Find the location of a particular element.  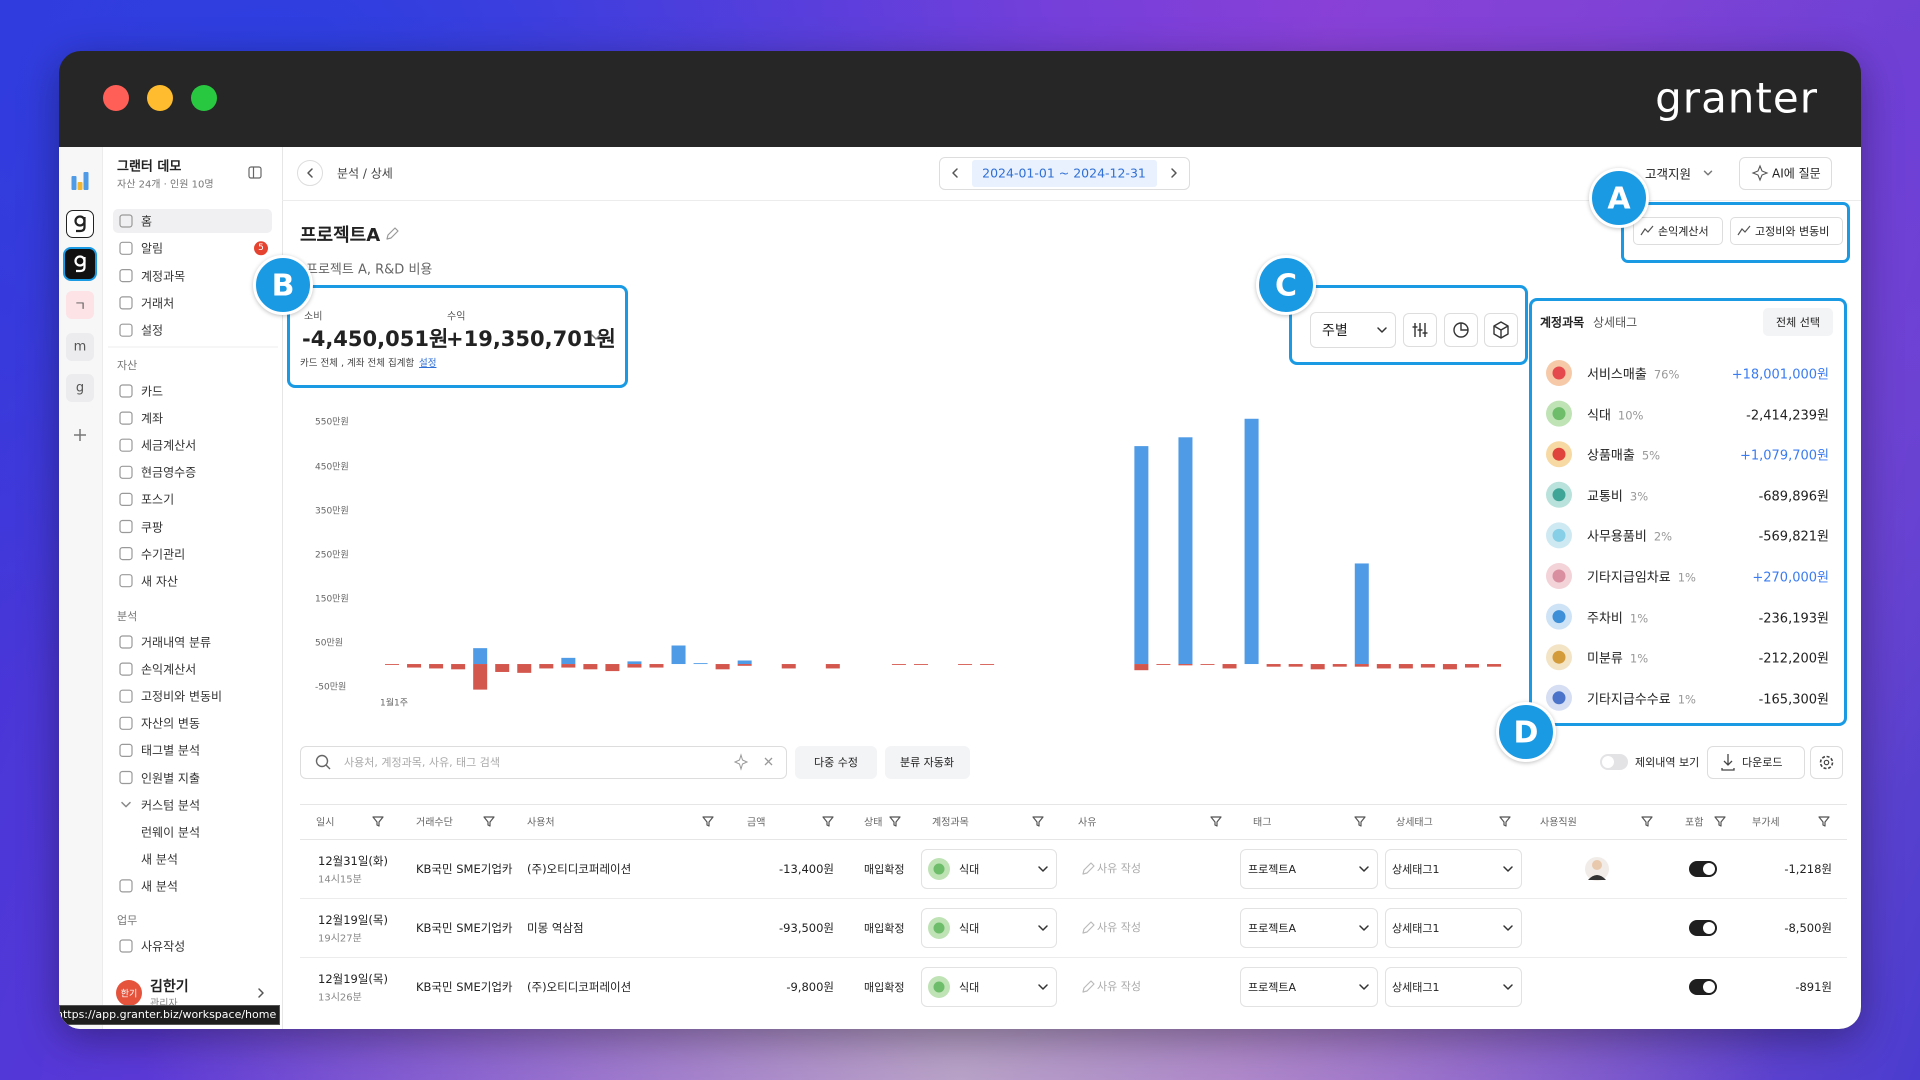

nav-sub-item: 런웨이 분석 is located at coordinates (171, 832).